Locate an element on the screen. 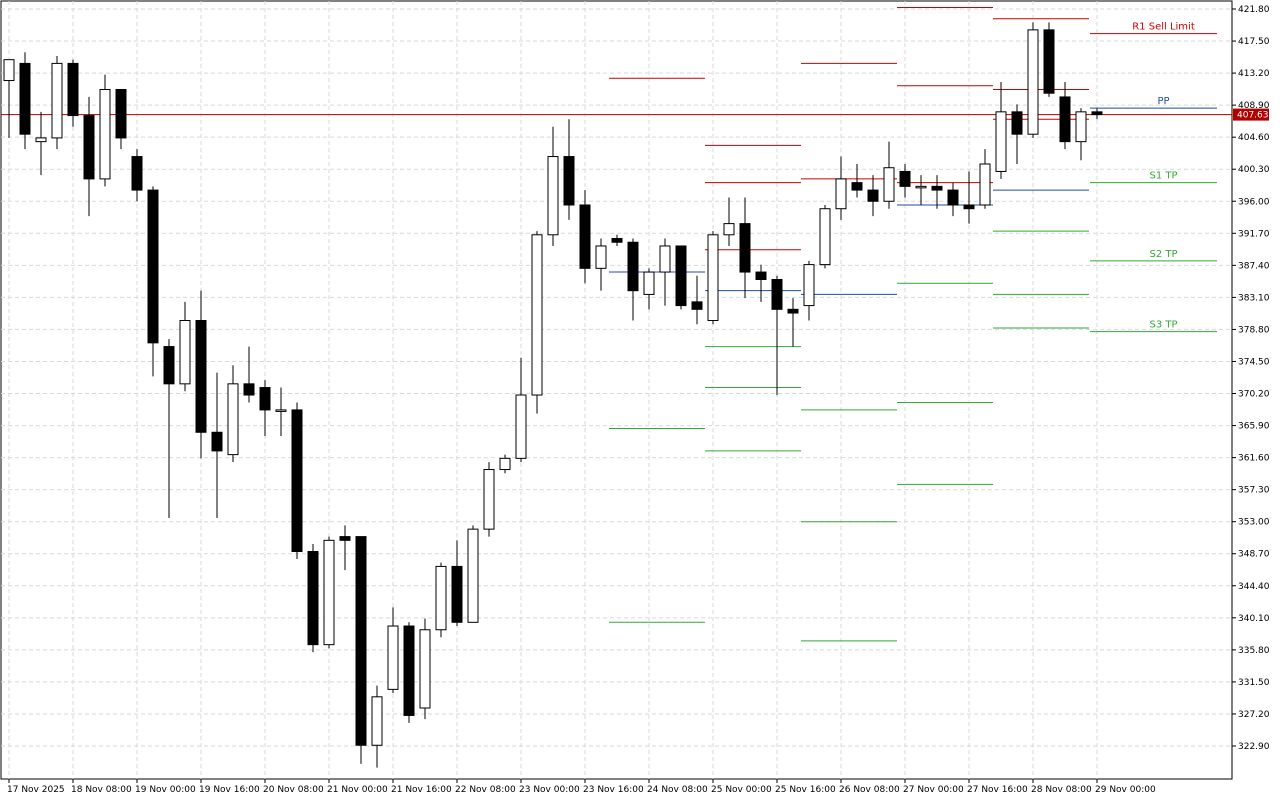  x-tick-label: 22 Nov 08:00 is located at coordinates (485, 790).